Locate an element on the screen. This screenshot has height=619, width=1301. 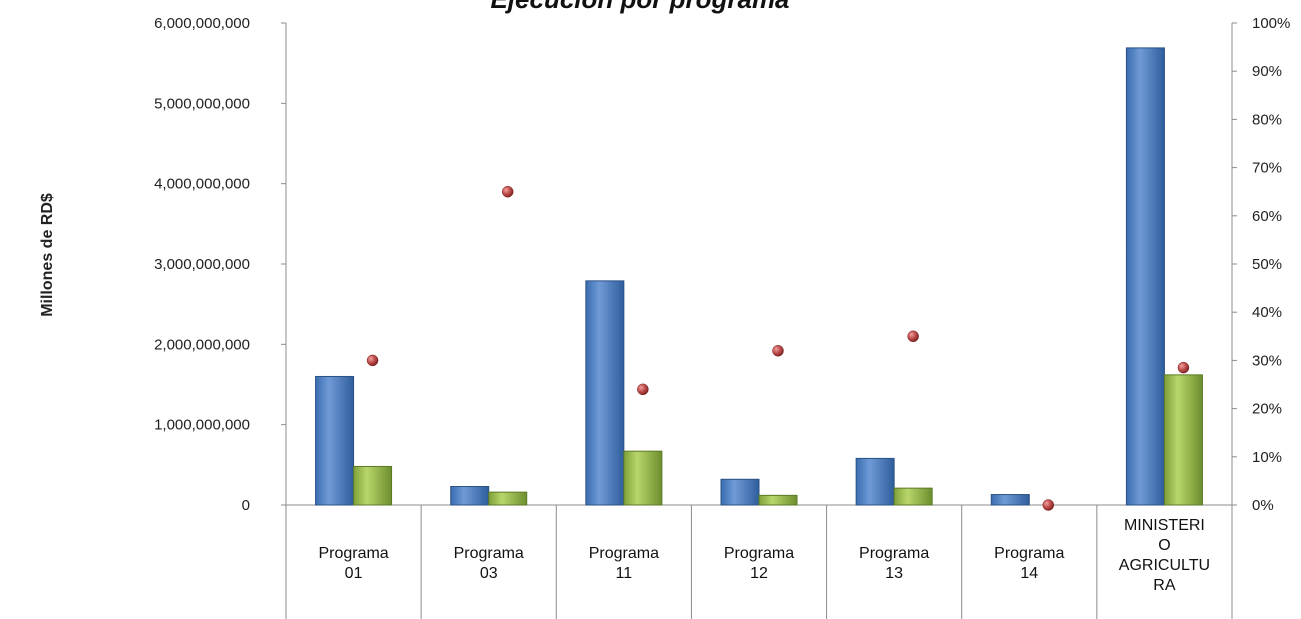
y2-tick-label: 90% is located at coordinates (1267, 71).